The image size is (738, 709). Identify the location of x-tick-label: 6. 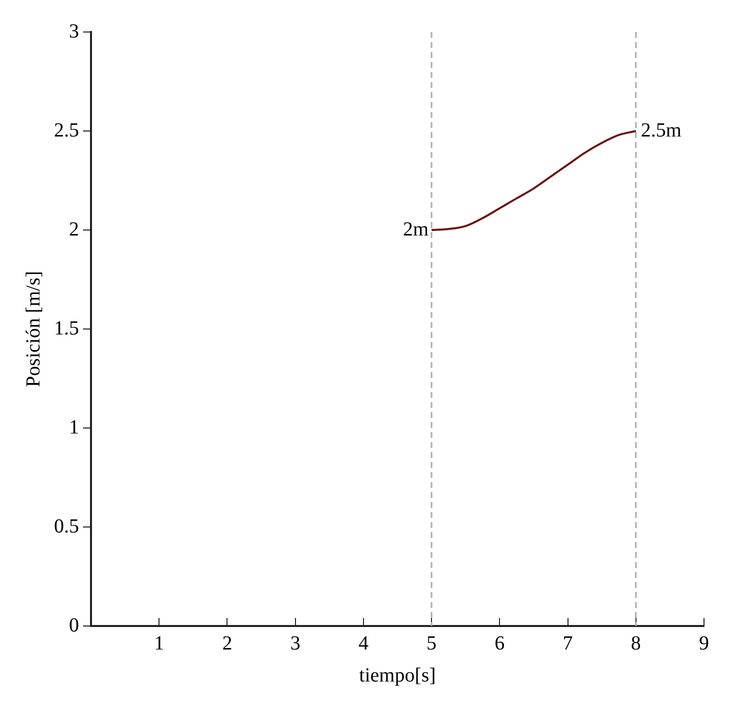
(499, 643).